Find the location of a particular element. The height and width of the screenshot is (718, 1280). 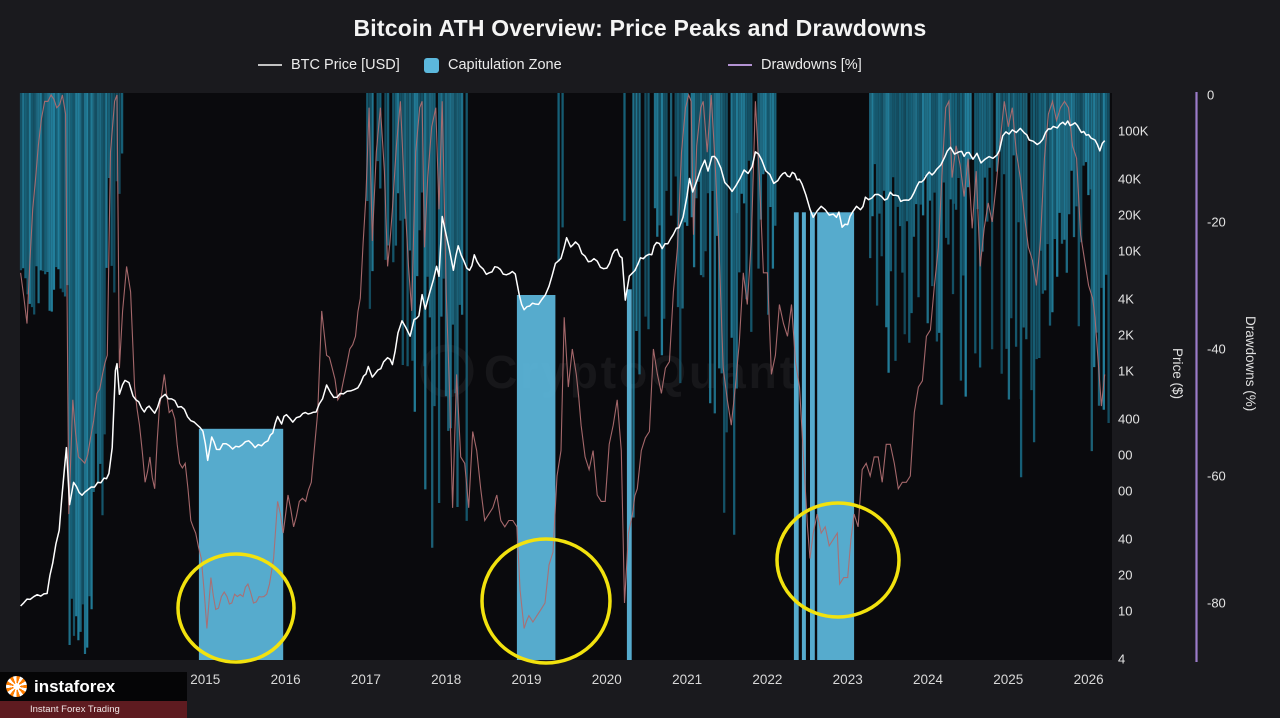

price-tick-label: 20 is located at coordinates (1125, 574).